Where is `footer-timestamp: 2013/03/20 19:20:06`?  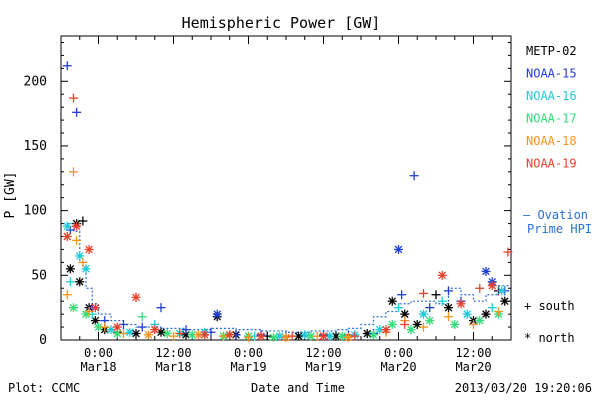
footer-timestamp: 2013/03/20 19:20:06 is located at coordinates (523, 388).